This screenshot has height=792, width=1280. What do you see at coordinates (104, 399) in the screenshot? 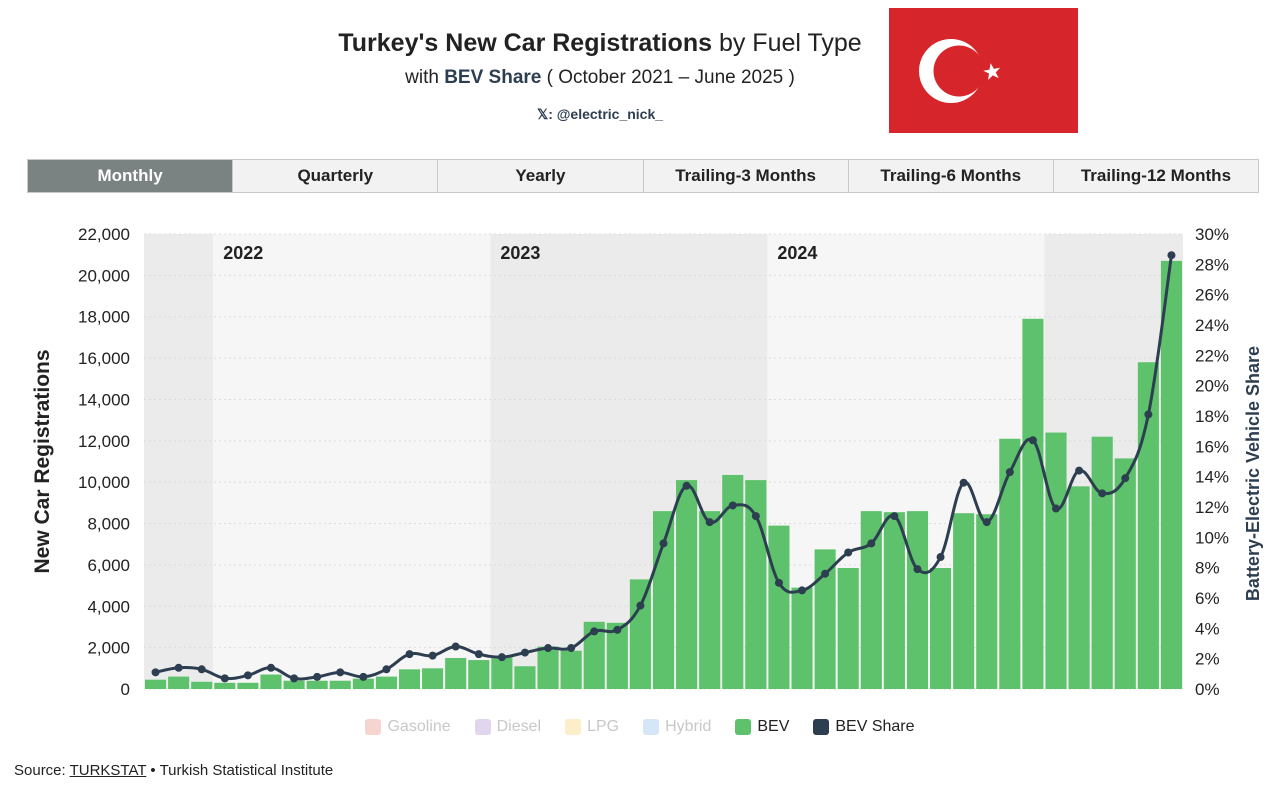
I see `y-tick-label: 14,000` at bounding box center [104, 399].